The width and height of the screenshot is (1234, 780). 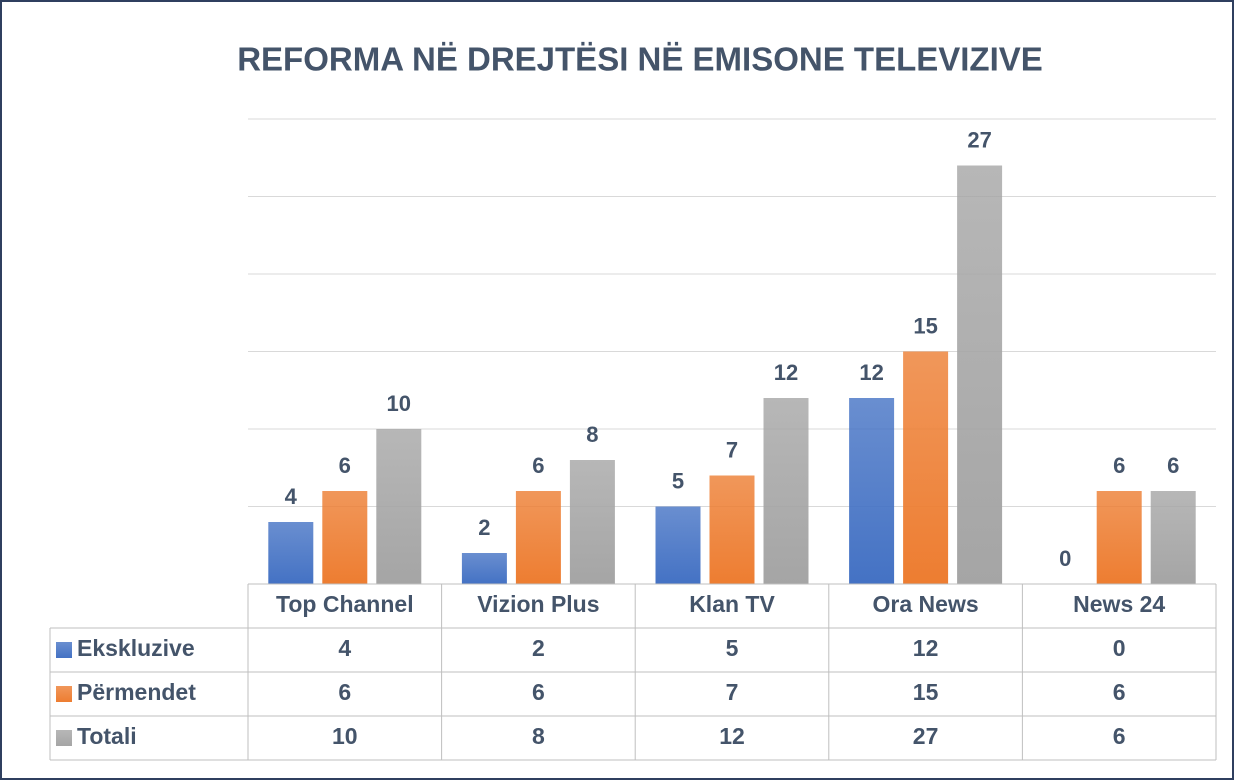 What do you see at coordinates (291, 496) in the screenshot?
I see `data-label: 4` at bounding box center [291, 496].